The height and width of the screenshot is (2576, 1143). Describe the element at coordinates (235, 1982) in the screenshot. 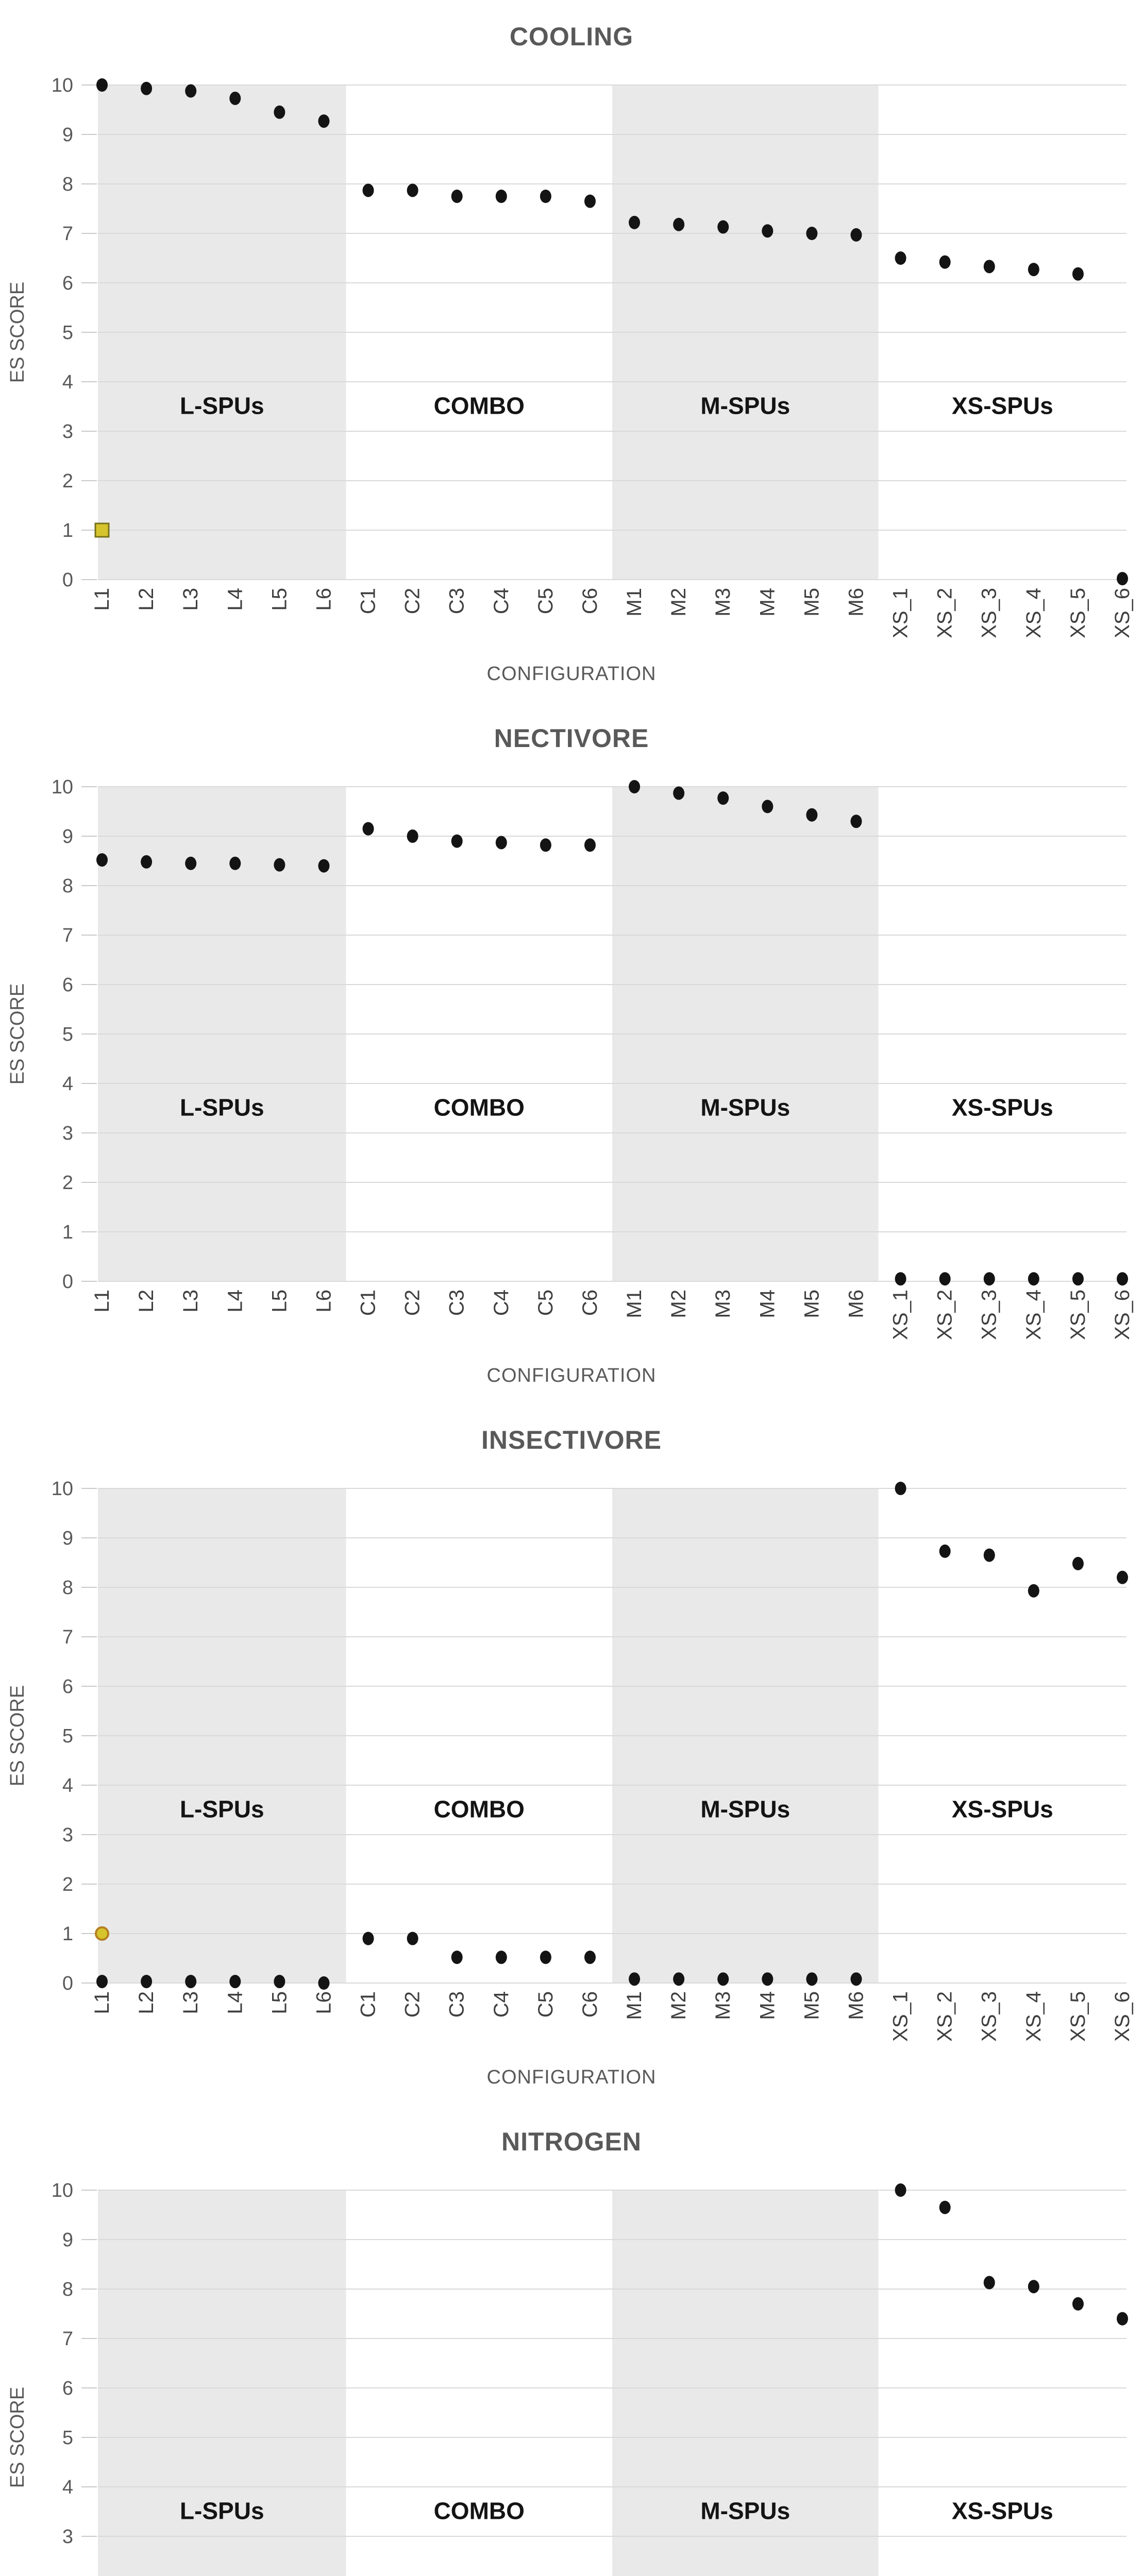

I see `data-point-L4` at that location.